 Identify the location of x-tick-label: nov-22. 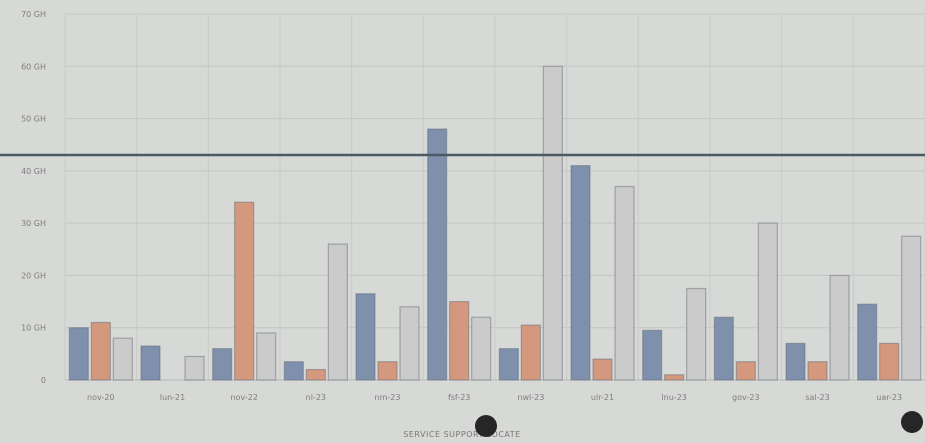
(244, 397).